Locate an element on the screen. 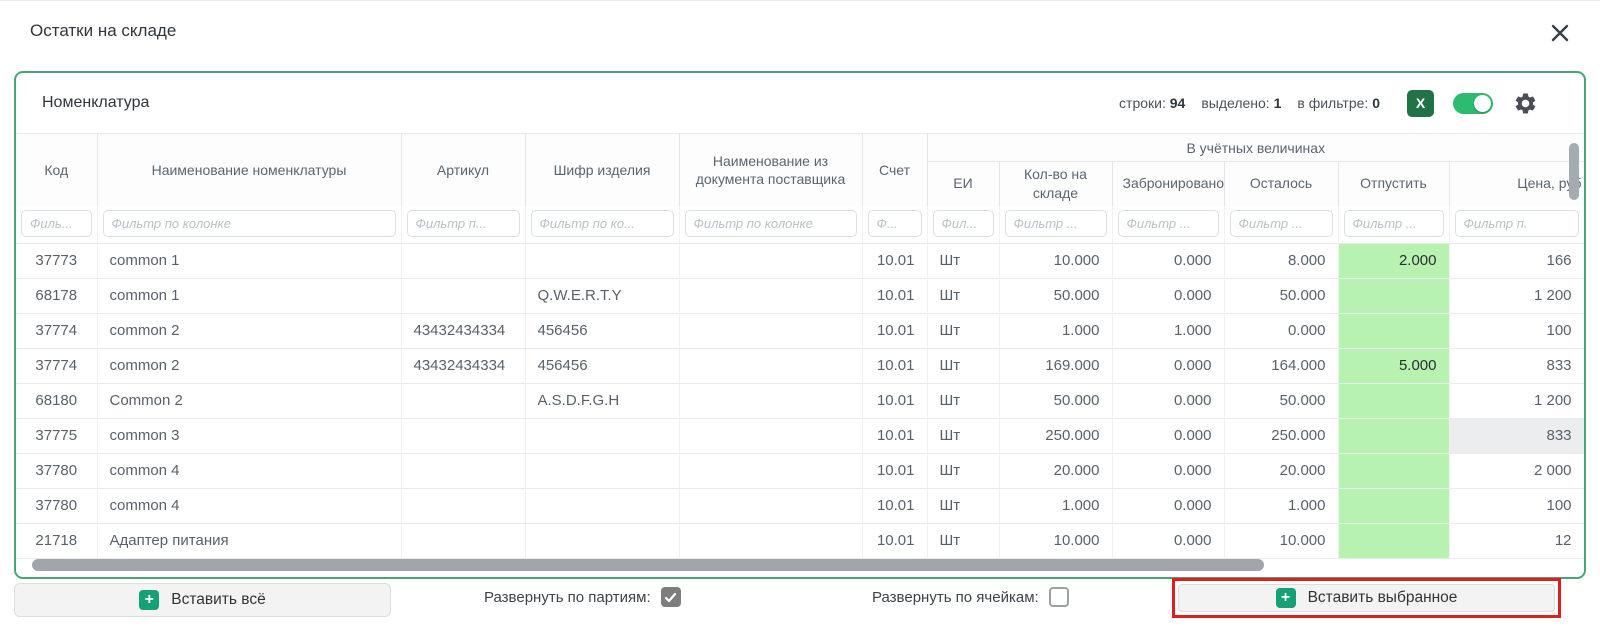 The width and height of the screenshot is (1600, 638). cell-price: 166 is located at coordinates (1516, 260).